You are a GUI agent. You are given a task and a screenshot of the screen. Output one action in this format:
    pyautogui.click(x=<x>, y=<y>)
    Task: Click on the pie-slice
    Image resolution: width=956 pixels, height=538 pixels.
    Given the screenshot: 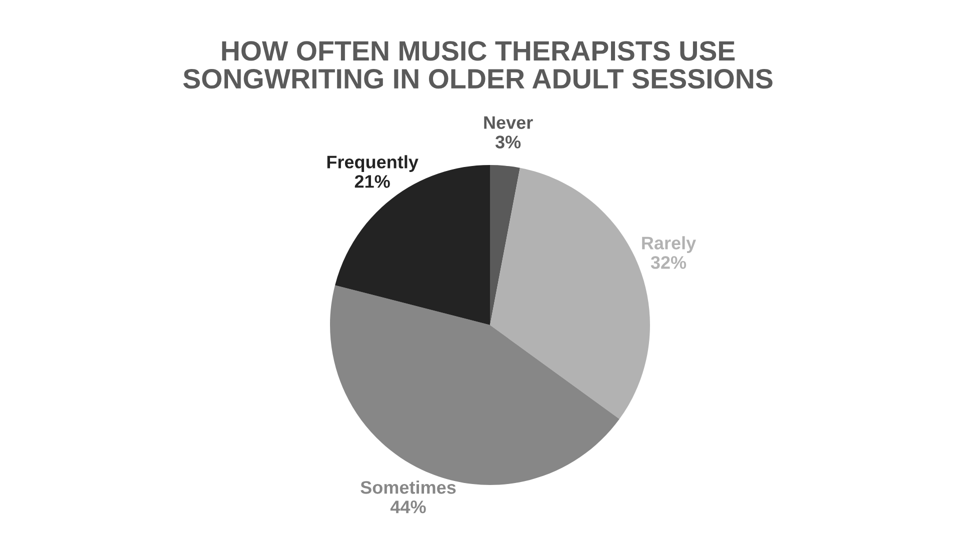 What is the action you would take?
    pyautogui.click(x=505, y=245)
    